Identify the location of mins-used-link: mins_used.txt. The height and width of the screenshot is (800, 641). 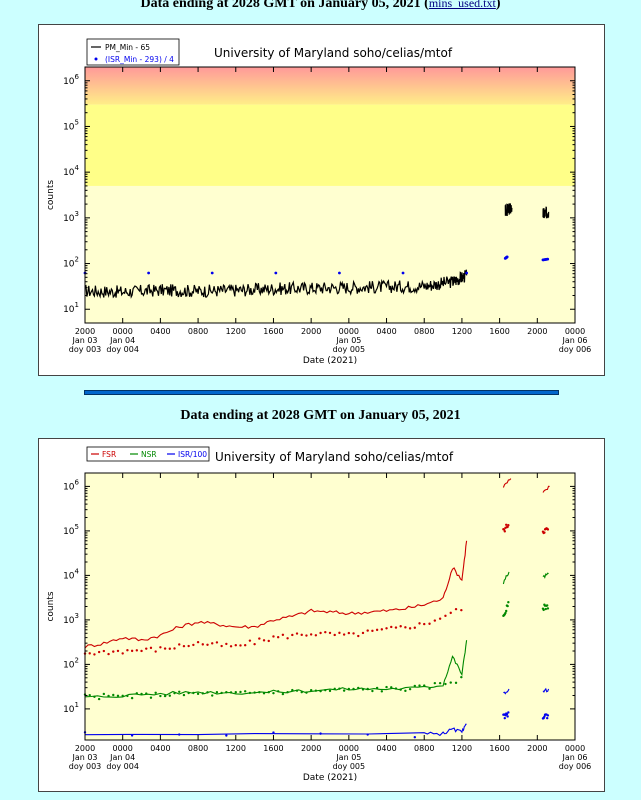
(462, 5).